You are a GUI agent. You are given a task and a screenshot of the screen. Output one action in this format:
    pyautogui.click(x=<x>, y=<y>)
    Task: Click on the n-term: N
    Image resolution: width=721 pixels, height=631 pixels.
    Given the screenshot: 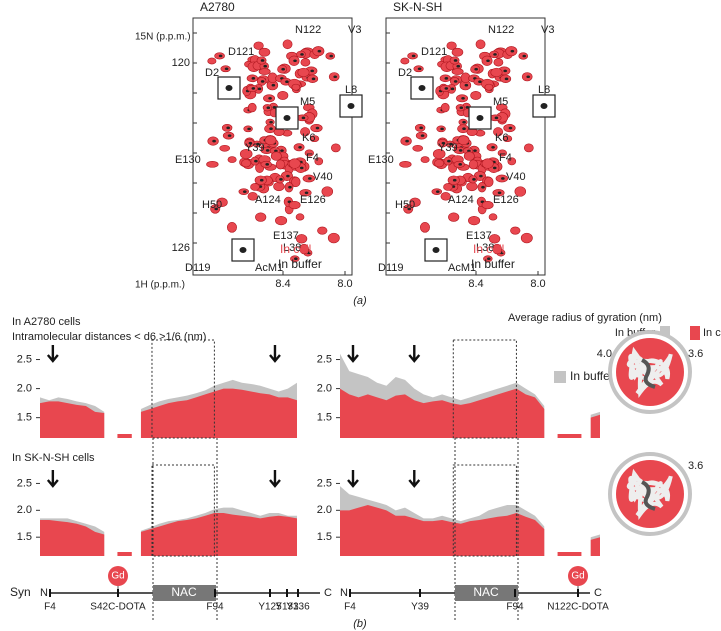 What is the action you would take?
    pyautogui.click(x=344, y=593)
    